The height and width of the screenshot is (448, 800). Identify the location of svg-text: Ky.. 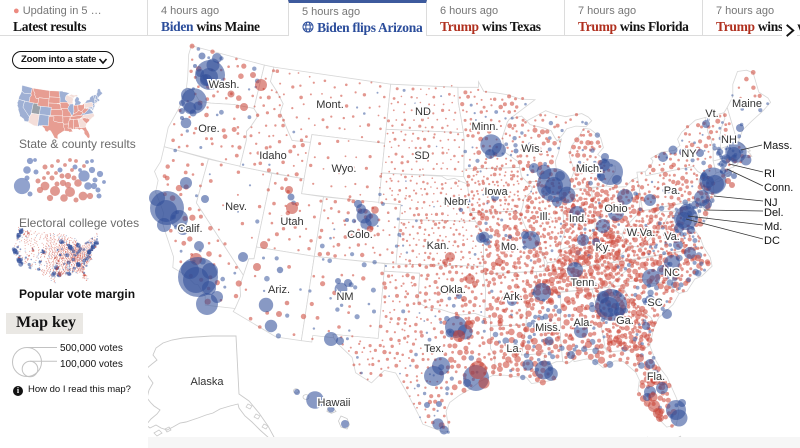
(602, 248).